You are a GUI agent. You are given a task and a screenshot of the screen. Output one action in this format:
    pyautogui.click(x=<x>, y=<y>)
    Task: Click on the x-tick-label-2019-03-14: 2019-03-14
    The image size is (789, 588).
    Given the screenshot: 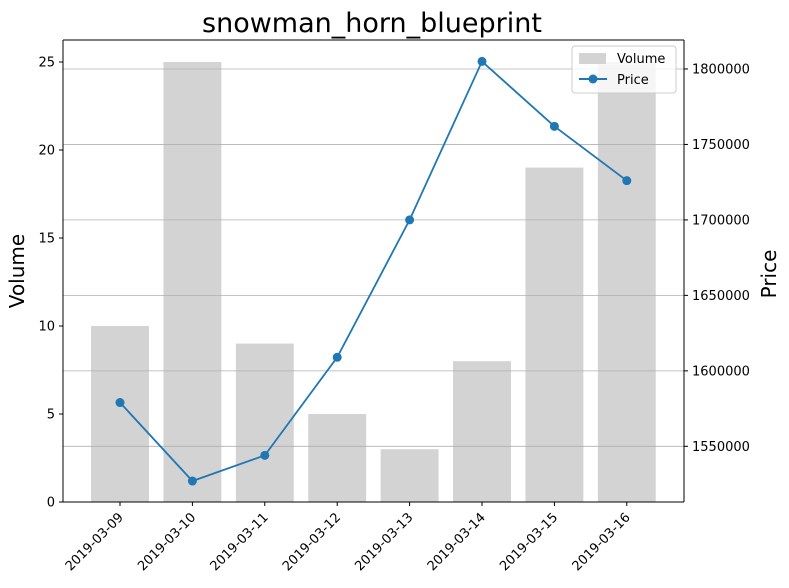 What is the action you would take?
    pyautogui.click(x=457, y=542)
    